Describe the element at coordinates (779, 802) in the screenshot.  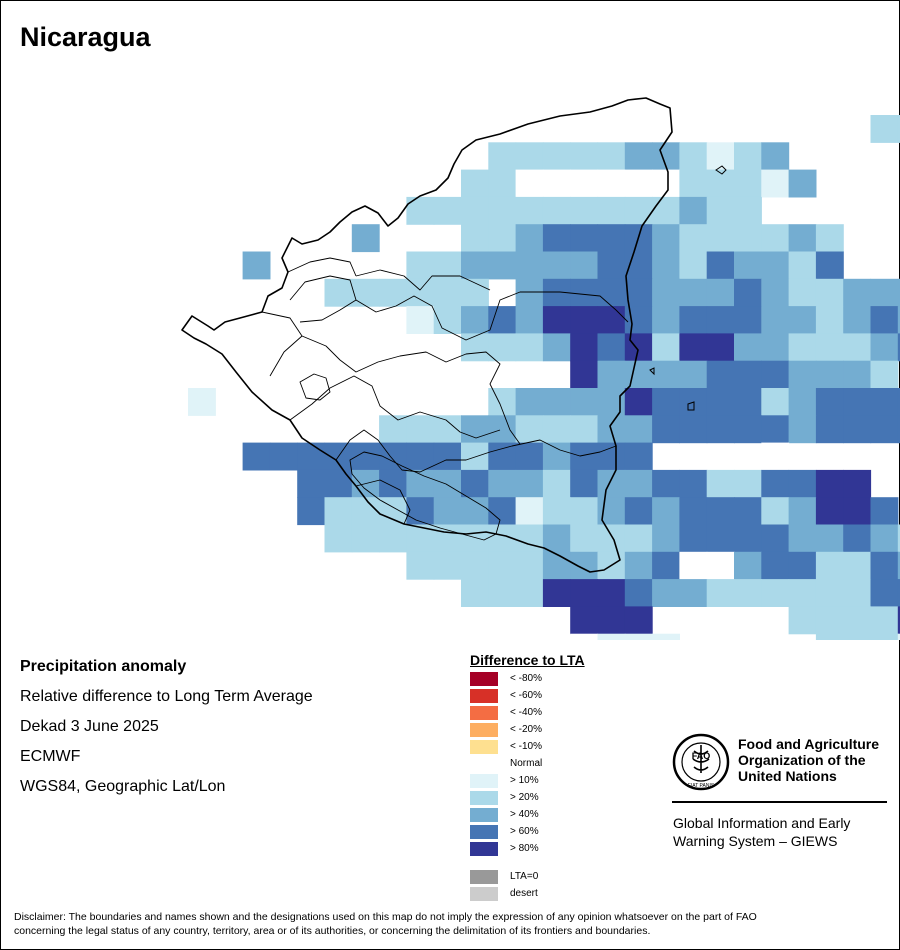
I see `logo-divider` at that location.